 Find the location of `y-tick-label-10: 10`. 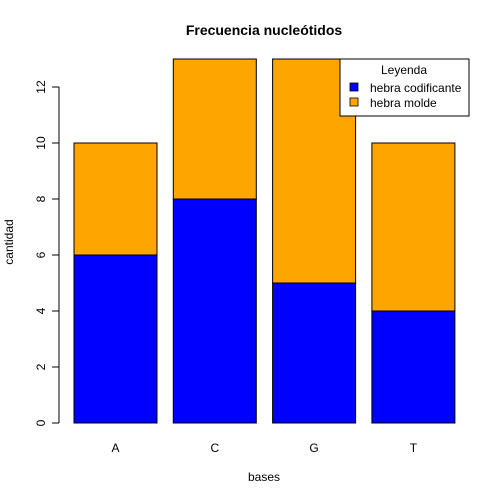

y-tick-label-10: 10 is located at coordinates (41, 143).